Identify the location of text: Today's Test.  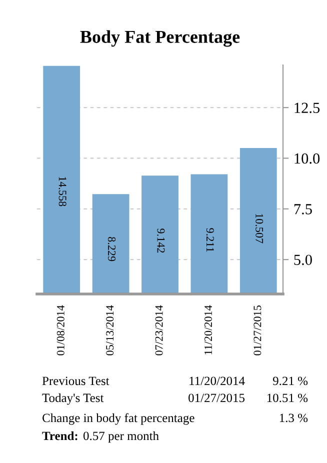
(73, 399).